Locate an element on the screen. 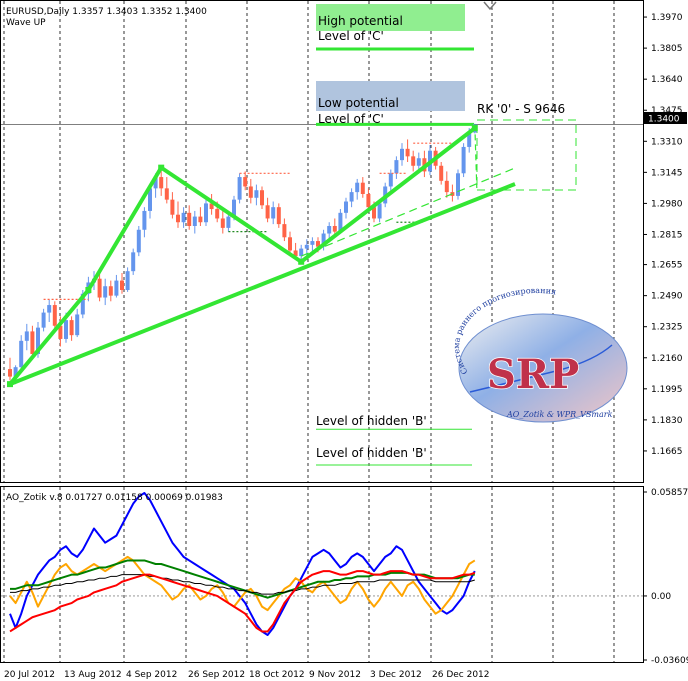 The image size is (688, 681). logo-srp-text: SRP is located at coordinates (533, 374).